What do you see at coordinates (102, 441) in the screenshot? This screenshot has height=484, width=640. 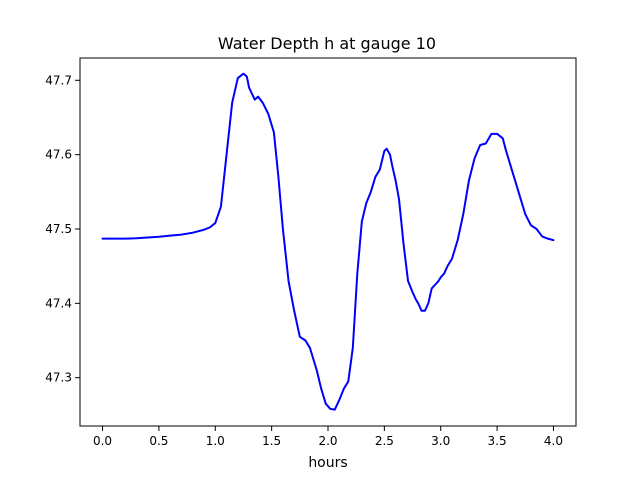 I see `x-tick-label: 0.0` at bounding box center [102, 441].